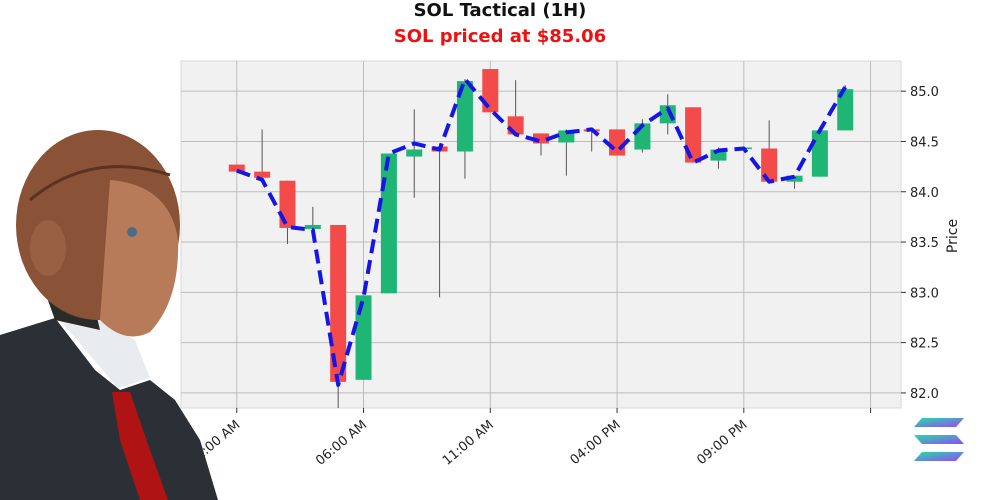 This screenshot has width=1000, height=500. What do you see at coordinates (924, 394) in the screenshot?
I see `y-tick-label: 82.0` at bounding box center [924, 394].